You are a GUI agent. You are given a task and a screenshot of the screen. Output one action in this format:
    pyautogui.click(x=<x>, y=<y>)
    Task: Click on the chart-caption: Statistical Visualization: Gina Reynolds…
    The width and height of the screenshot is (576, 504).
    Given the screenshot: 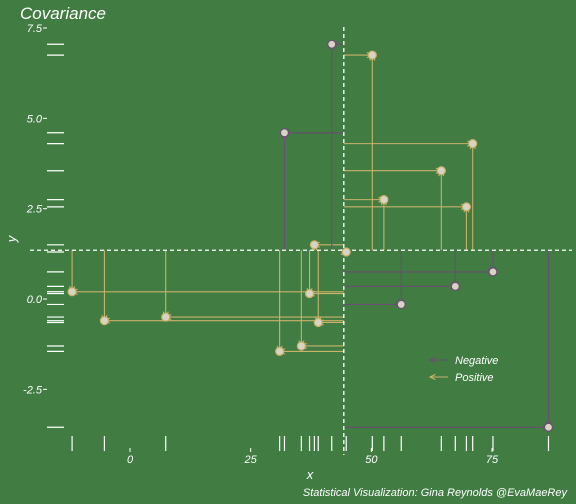 What is the action you would take?
    pyautogui.click(x=436, y=493)
    